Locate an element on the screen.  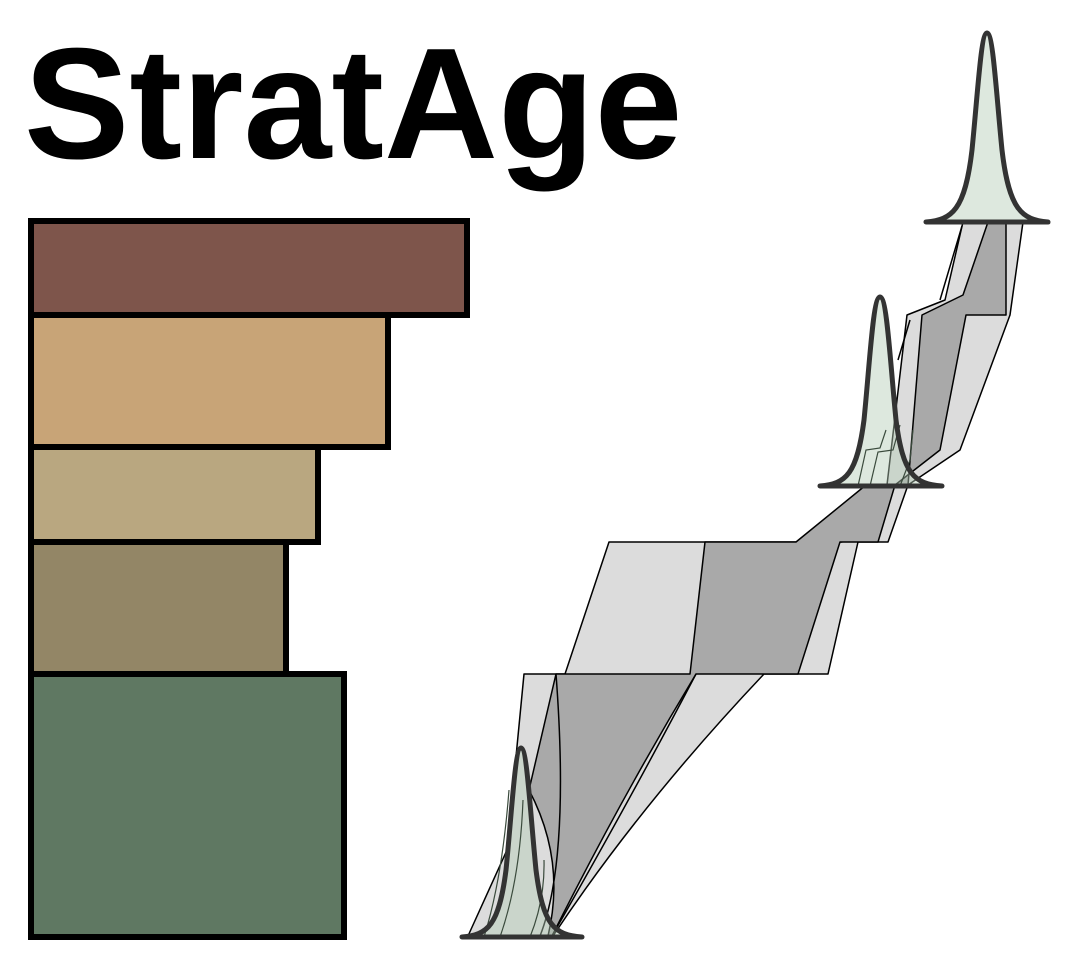
density-curve-middle is located at coordinates (881, 391).